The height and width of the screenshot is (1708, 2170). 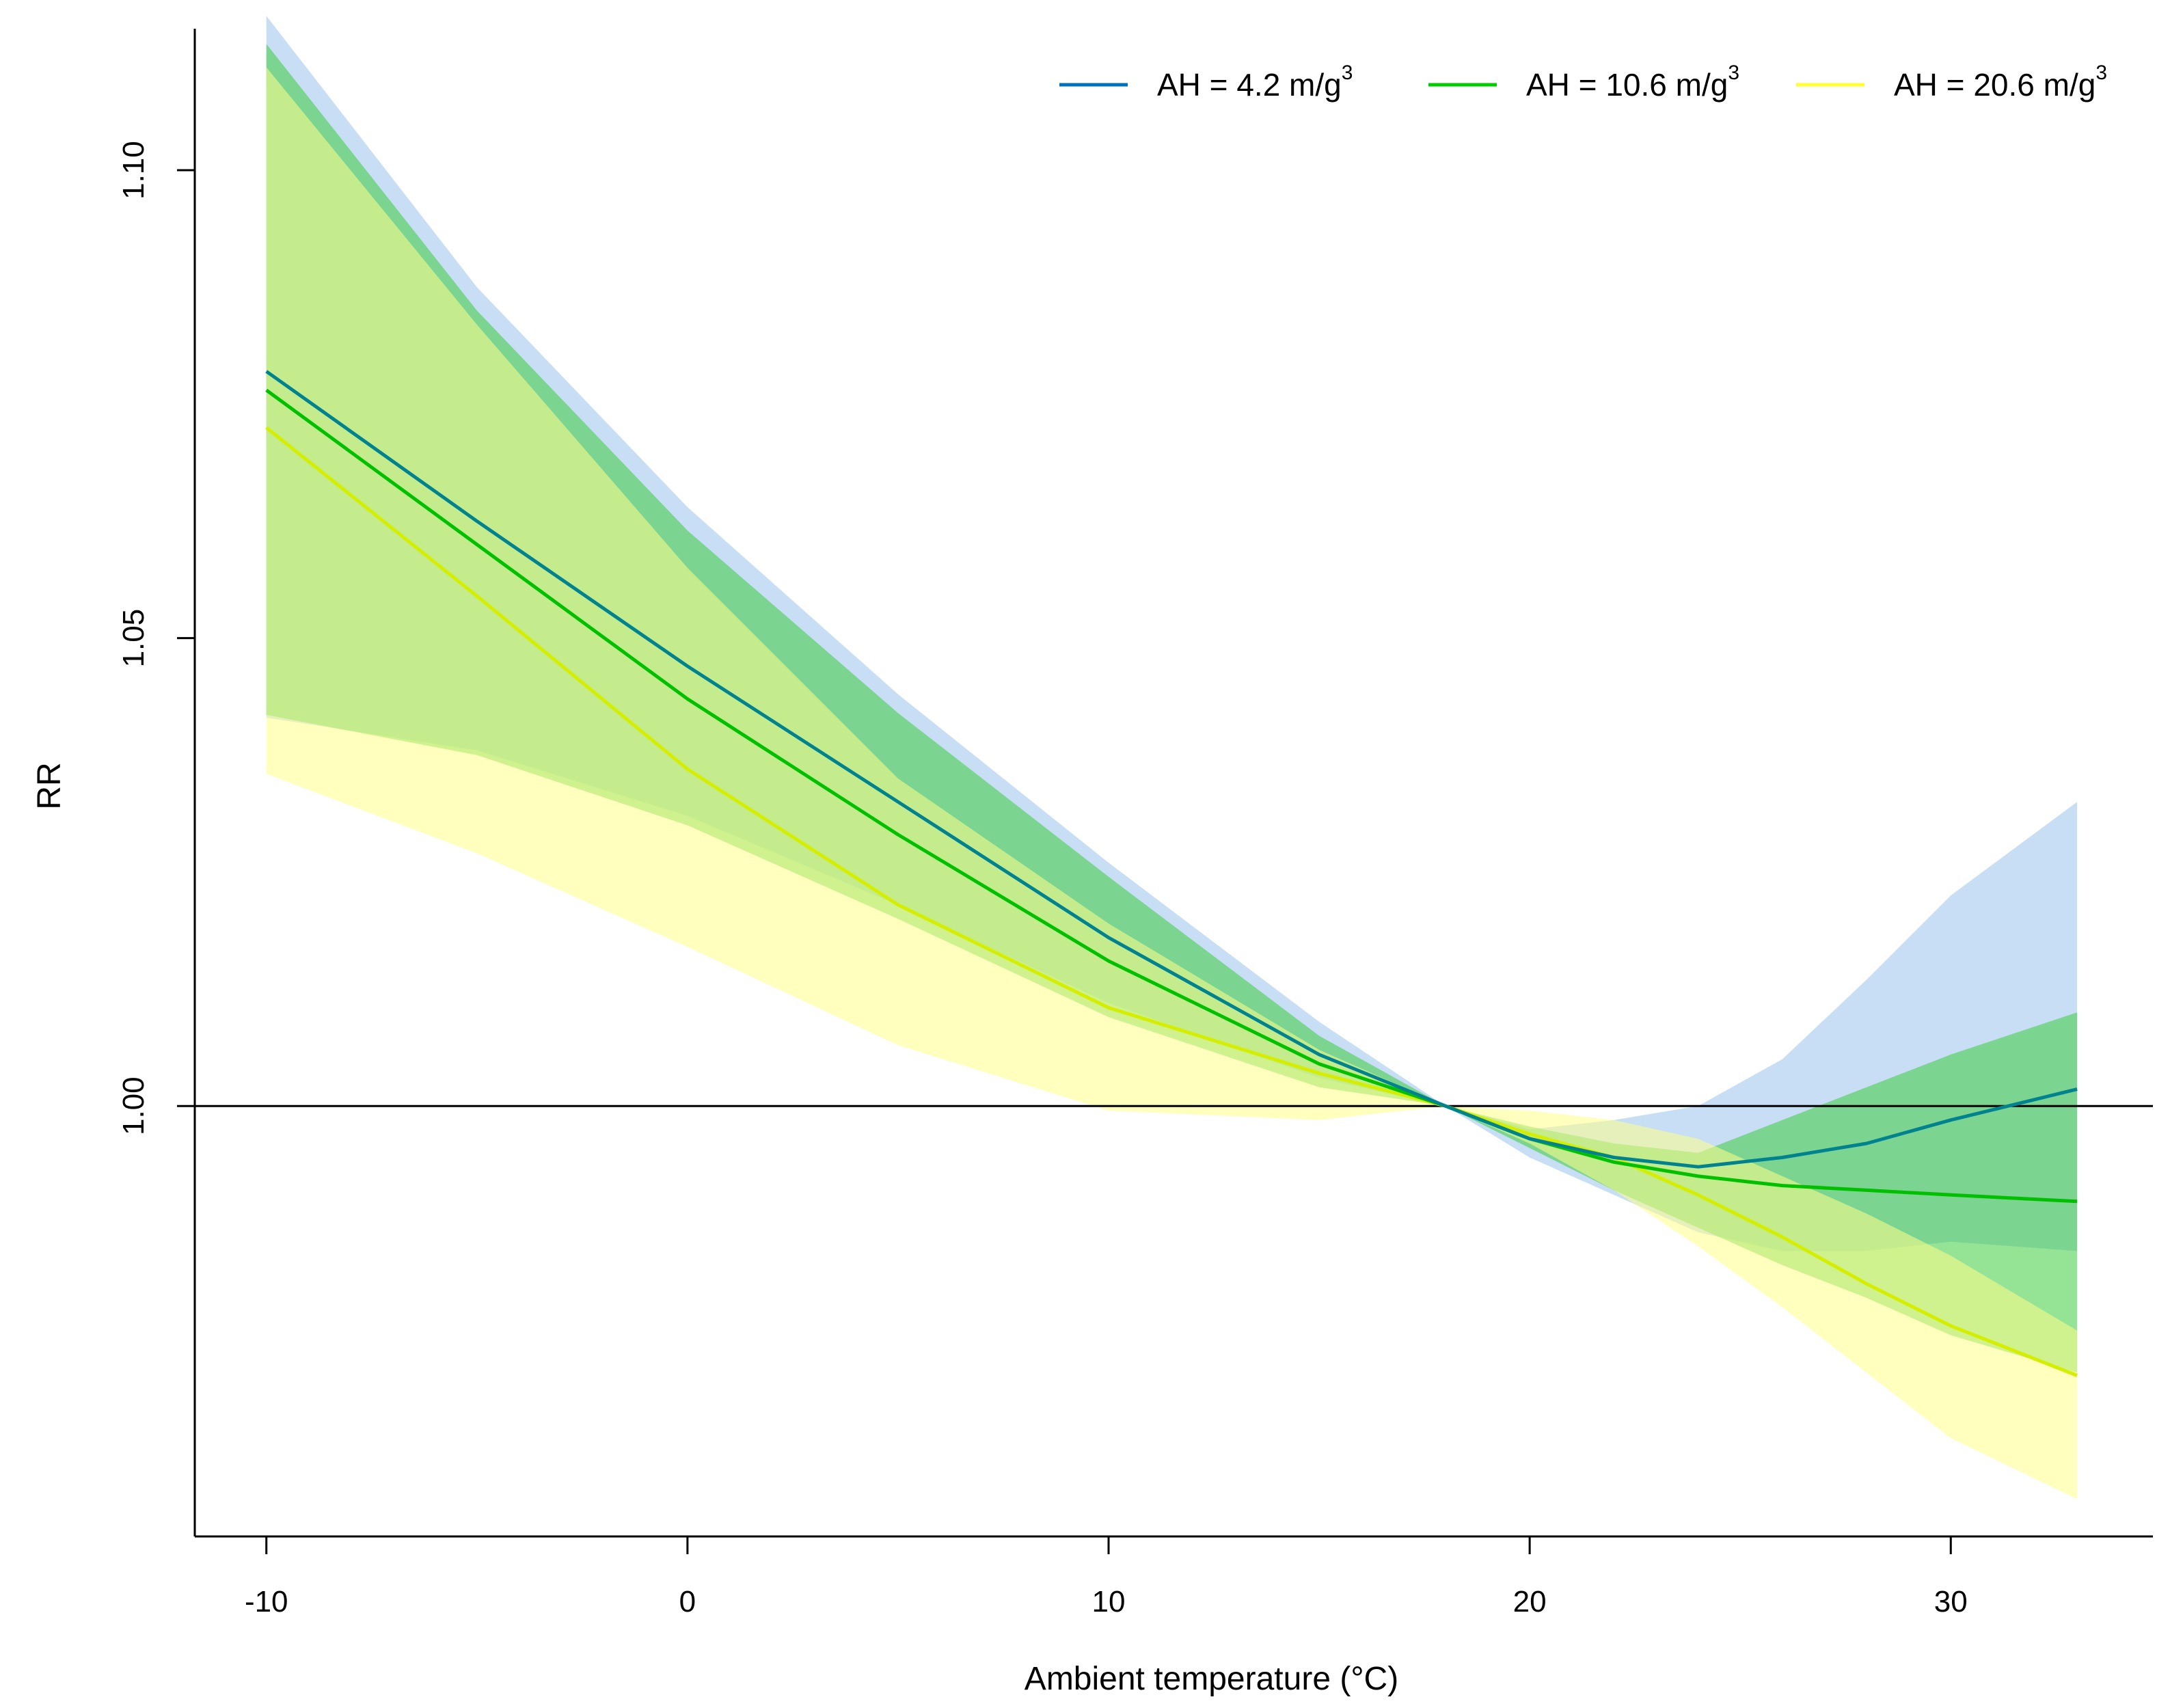 What do you see at coordinates (687, 1601) in the screenshot?
I see `x-tick-label: 0` at bounding box center [687, 1601].